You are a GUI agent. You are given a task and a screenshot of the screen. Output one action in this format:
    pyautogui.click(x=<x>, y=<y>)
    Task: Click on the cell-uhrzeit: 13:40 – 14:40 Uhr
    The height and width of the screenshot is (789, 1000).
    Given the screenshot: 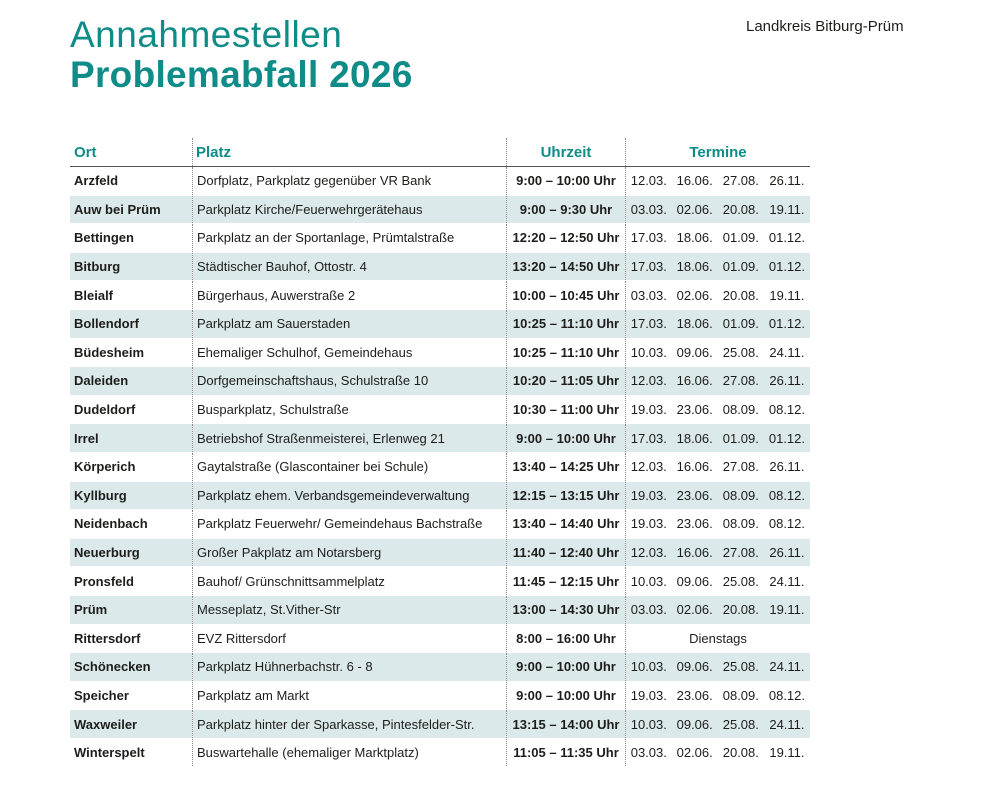 What is the action you would take?
    pyautogui.click(x=566, y=524)
    